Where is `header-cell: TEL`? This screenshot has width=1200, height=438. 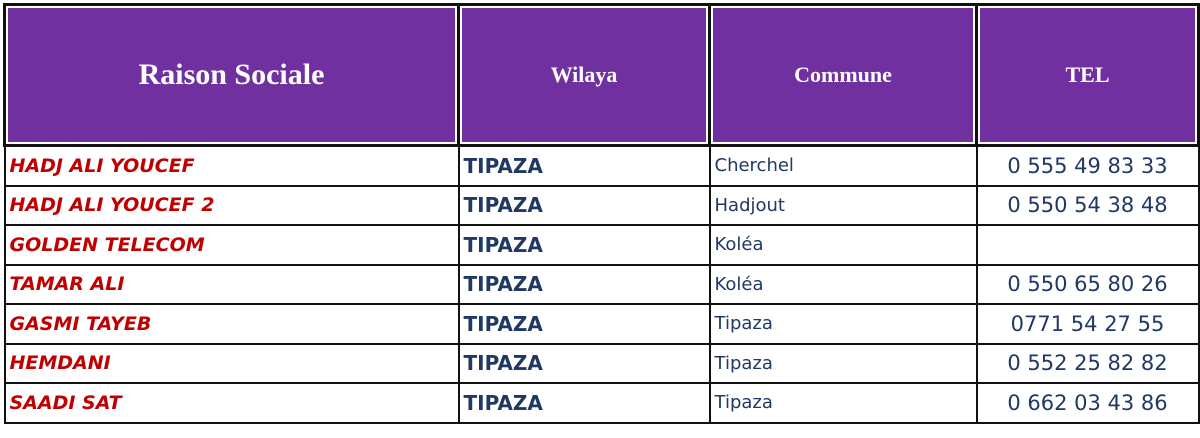
header-cell: TEL is located at coordinates (1087, 75).